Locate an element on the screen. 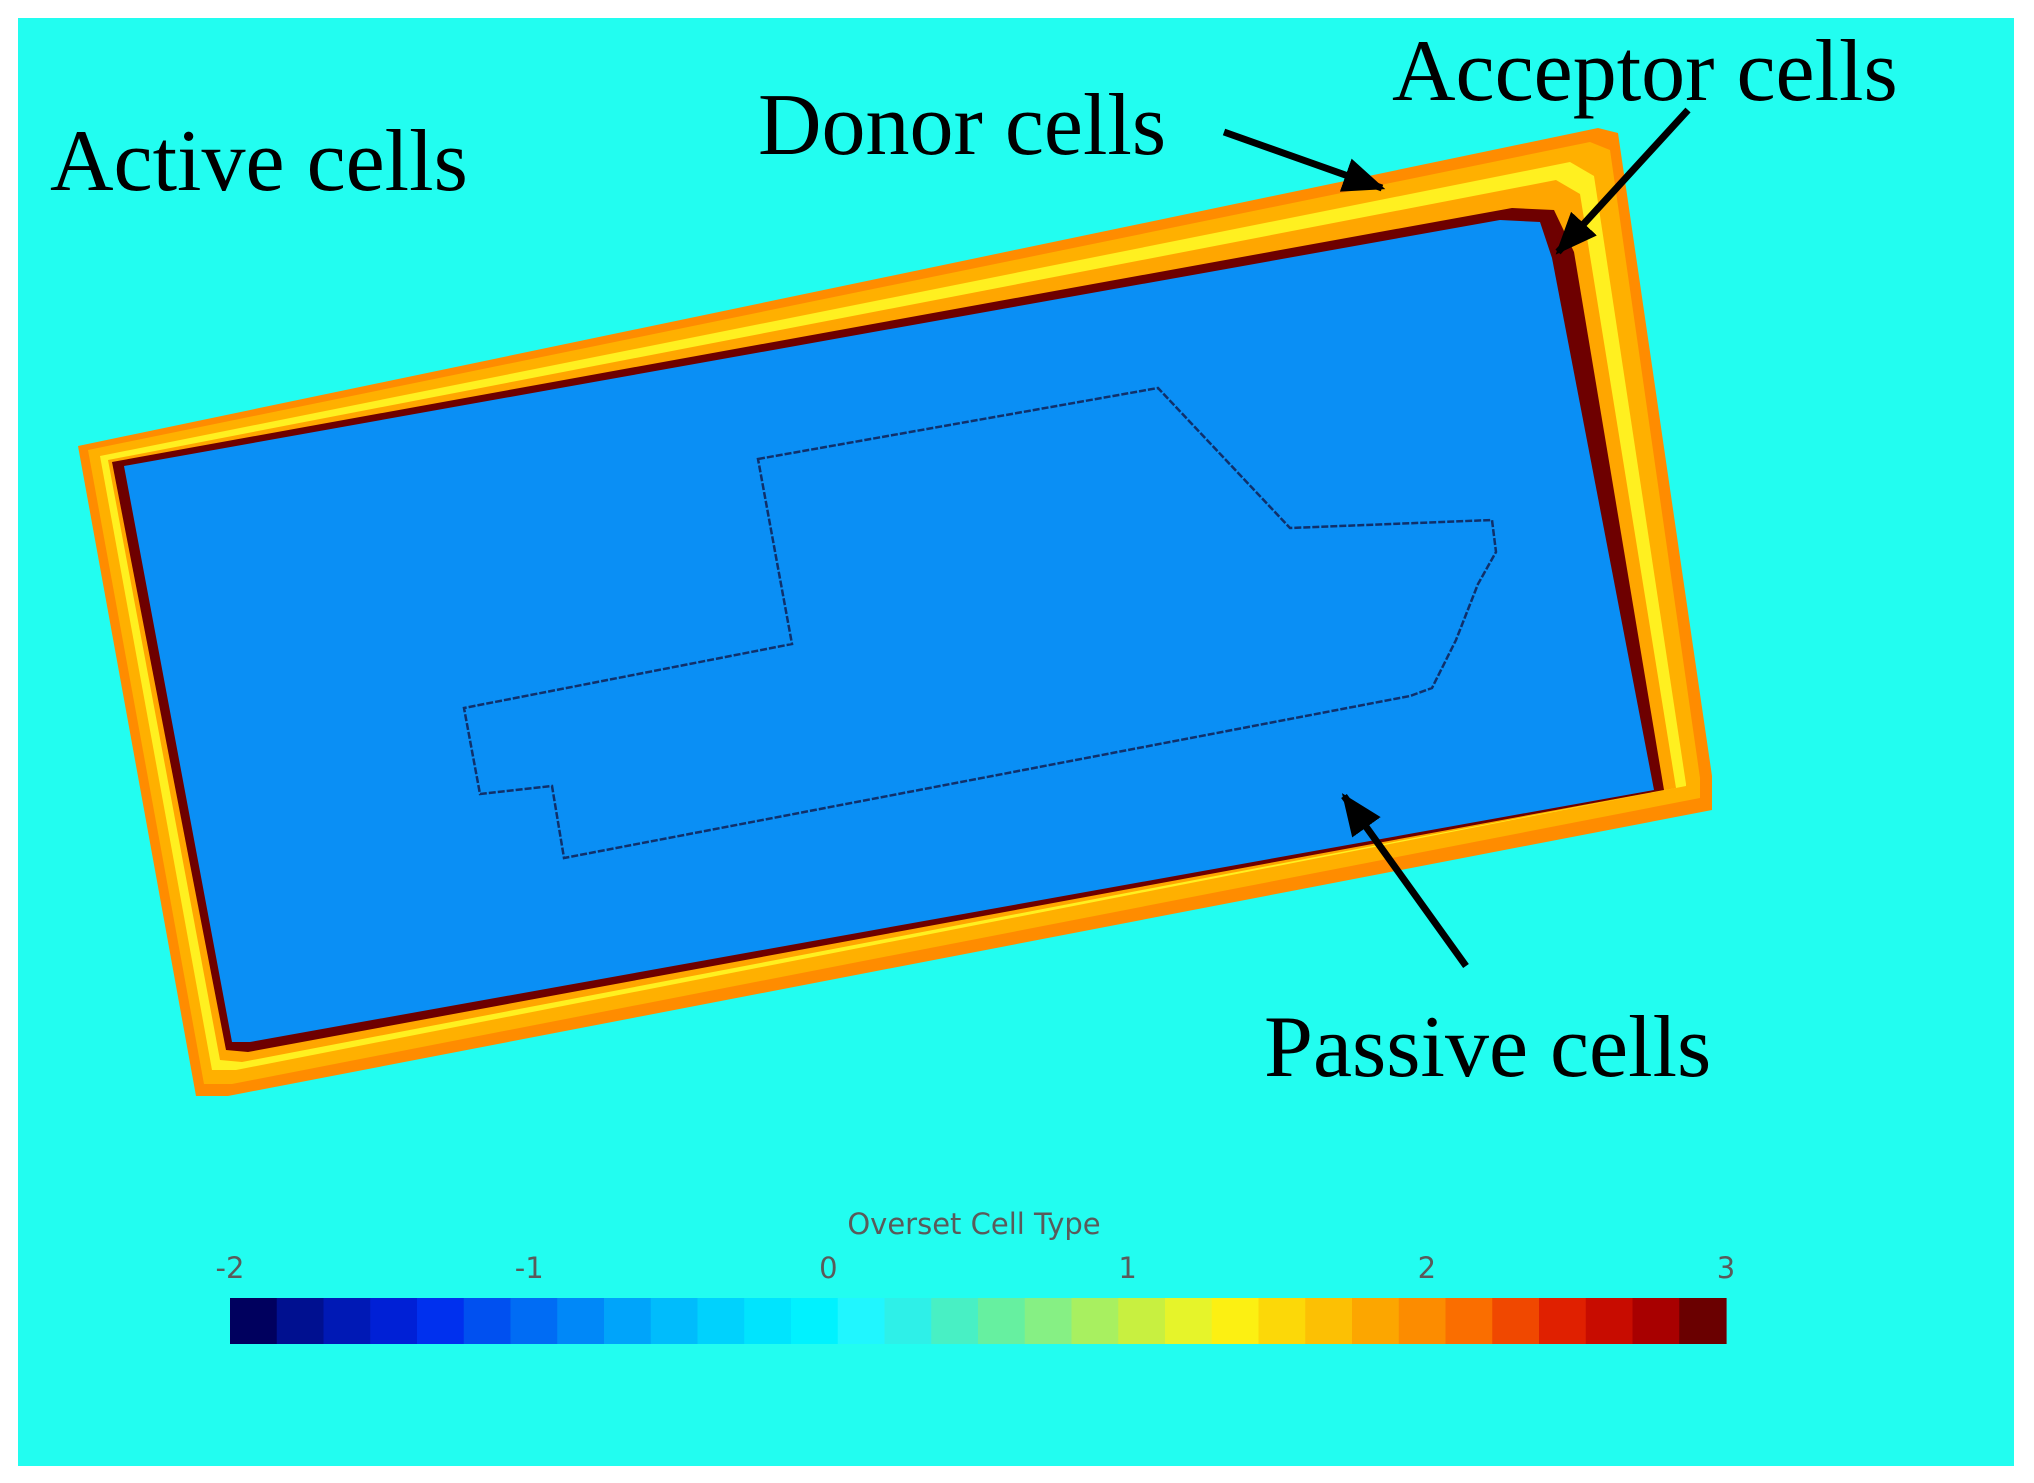 This screenshot has height=1483, width=2034. colorbar-tick-label: -2 is located at coordinates (230, 1268).